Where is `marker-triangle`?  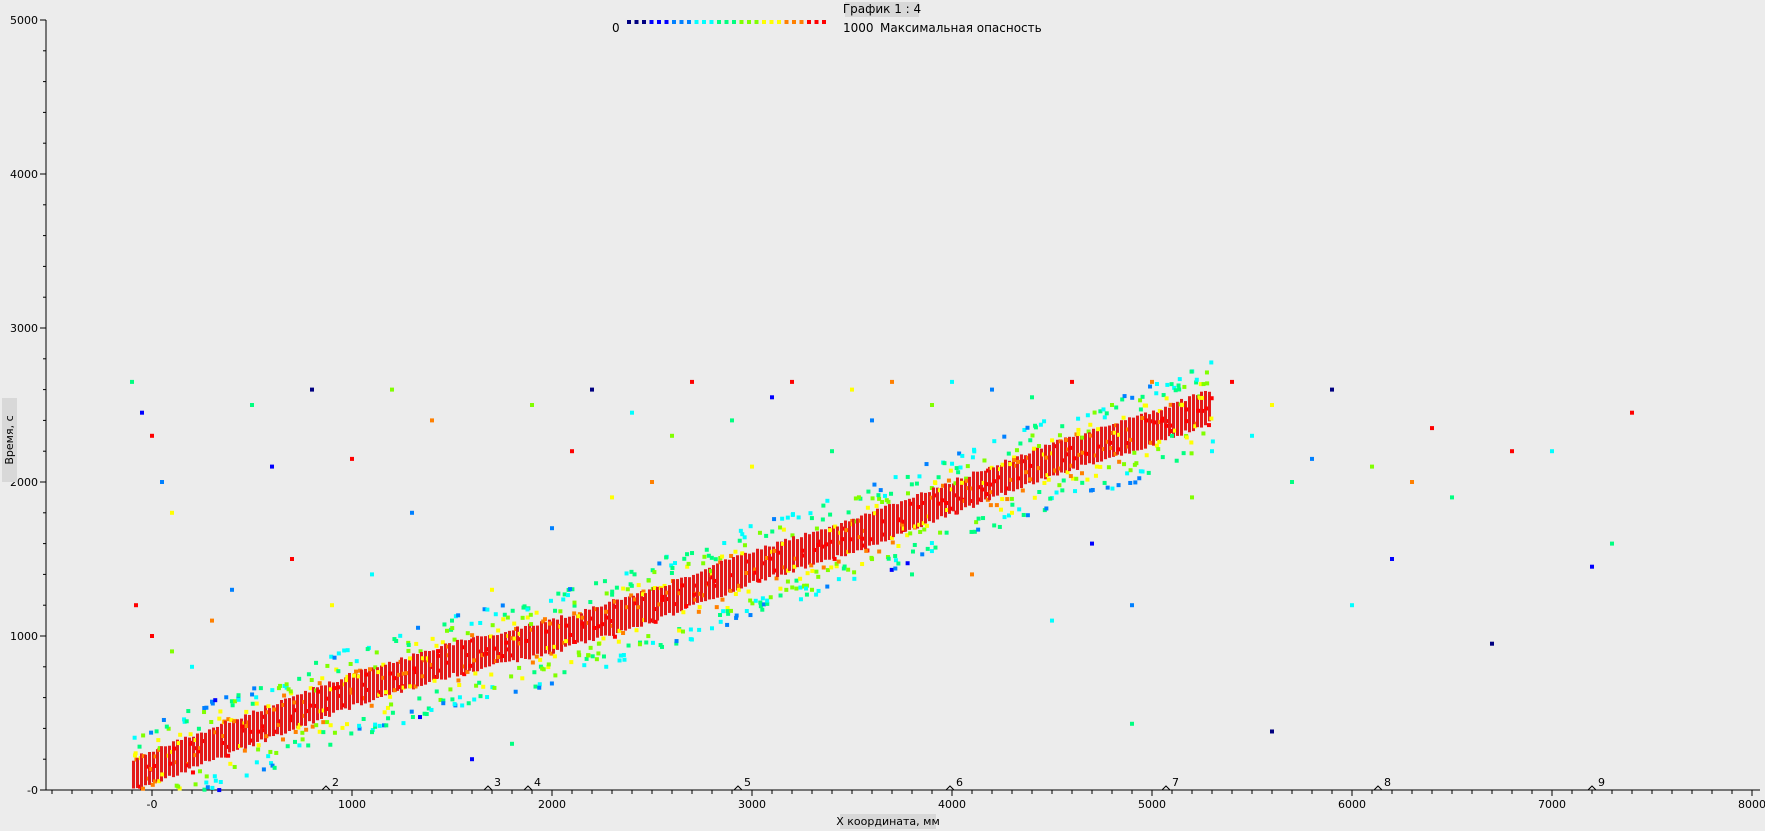 marker-triangle is located at coordinates (950, 788).